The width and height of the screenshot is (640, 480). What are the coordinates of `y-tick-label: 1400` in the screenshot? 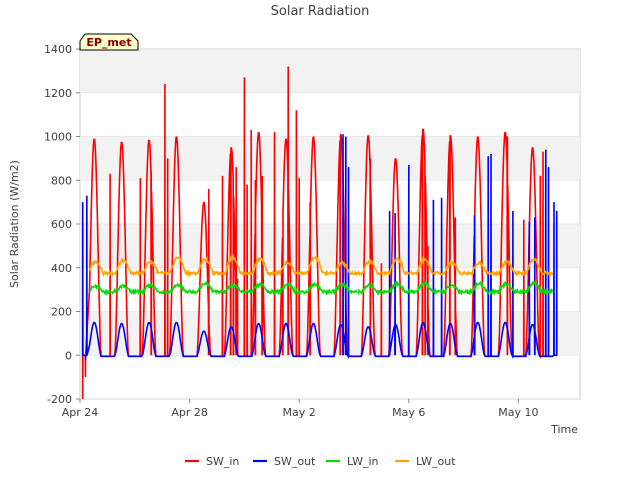 It's located at (58, 49).